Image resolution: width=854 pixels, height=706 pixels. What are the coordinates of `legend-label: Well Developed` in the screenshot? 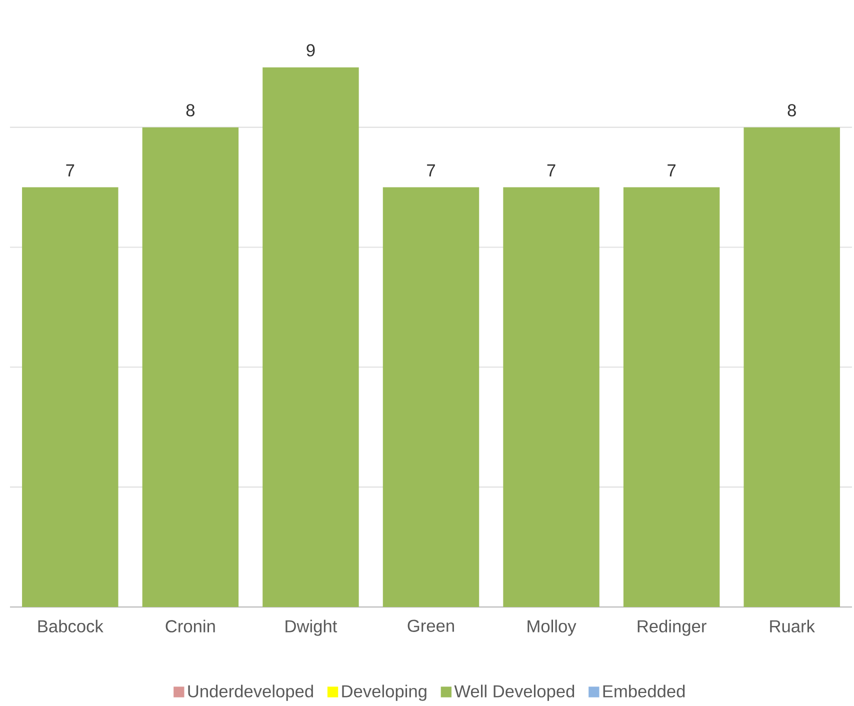 It's located at (514, 692).